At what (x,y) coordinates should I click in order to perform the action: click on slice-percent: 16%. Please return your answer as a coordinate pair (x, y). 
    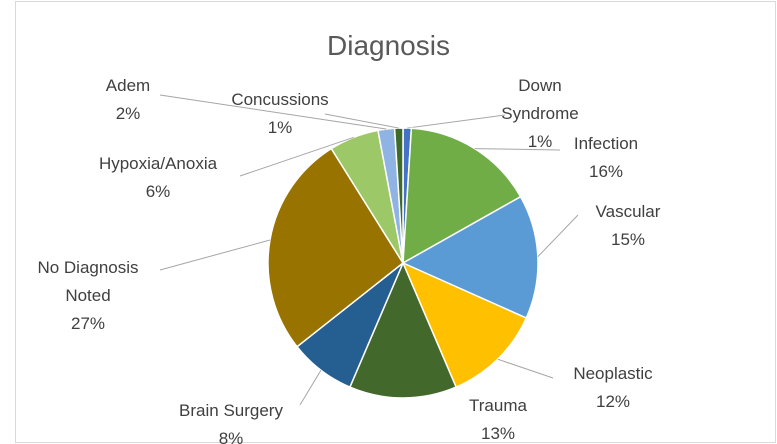
    Looking at the image, I should click on (606, 171).